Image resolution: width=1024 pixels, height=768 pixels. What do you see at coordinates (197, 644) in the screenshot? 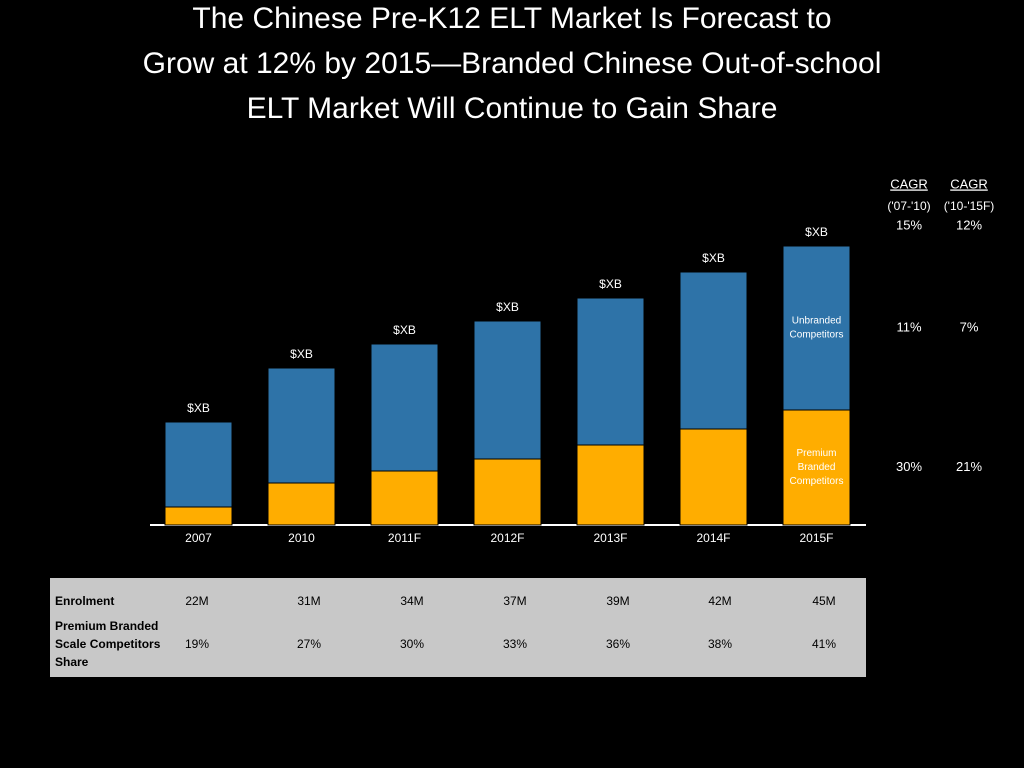
I see `table-cell: 19%` at bounding box center [197, 644].